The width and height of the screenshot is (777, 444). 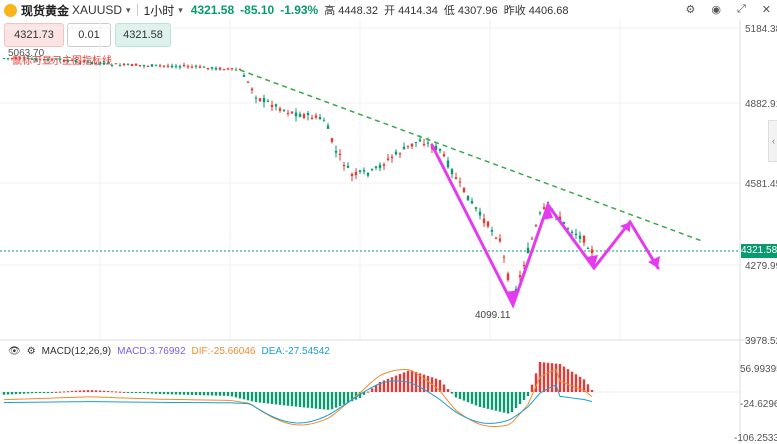 What do you see at coordinates (772, 141) in the screenshot?
I see `scroll-handle: ‹` at bounding box center [772, 141].